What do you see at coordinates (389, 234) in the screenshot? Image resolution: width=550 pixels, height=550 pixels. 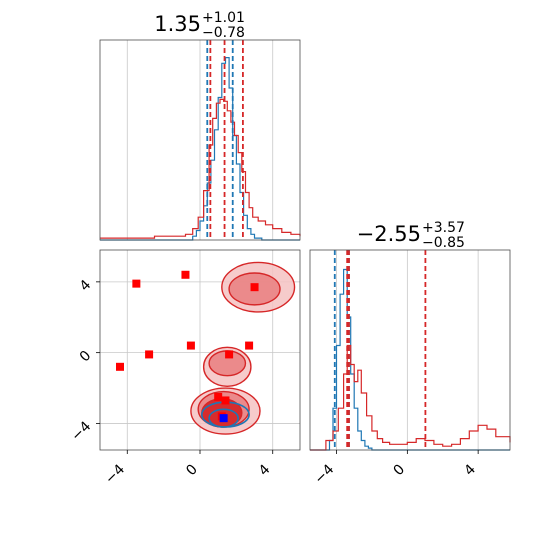 I see `hist-2-title-value: −2.55` at bounding box center [389, 234].